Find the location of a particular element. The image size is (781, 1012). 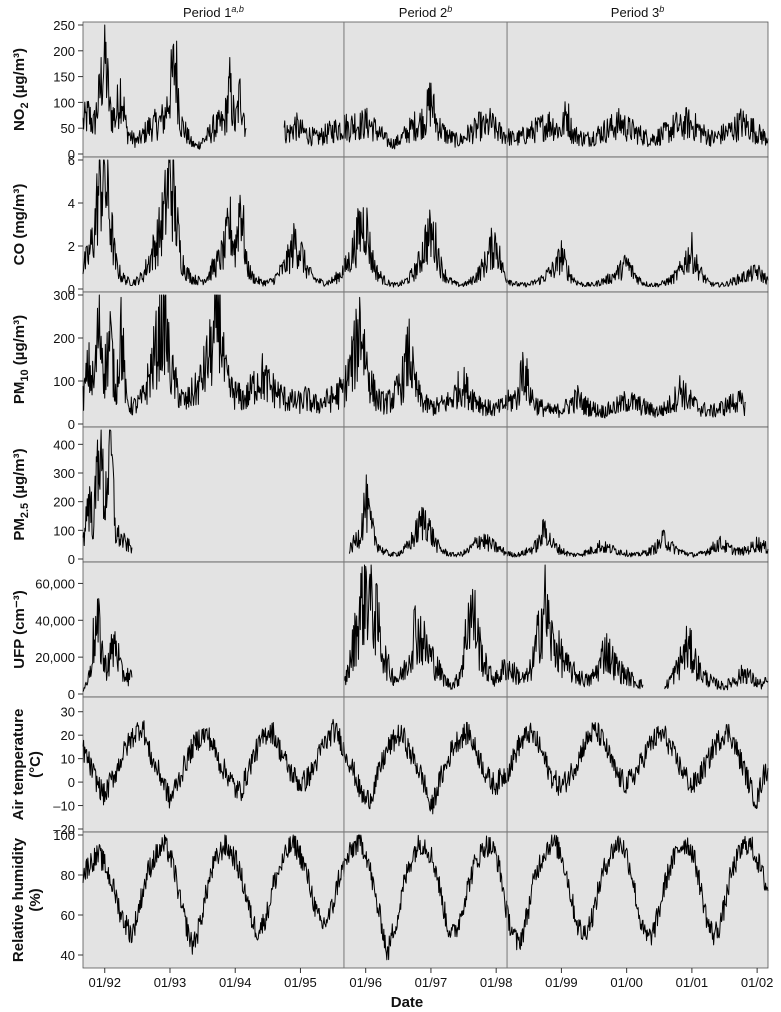

panel-co: 0 2 4 6 CO (mg/m³) is located at coordinates (390, 225).